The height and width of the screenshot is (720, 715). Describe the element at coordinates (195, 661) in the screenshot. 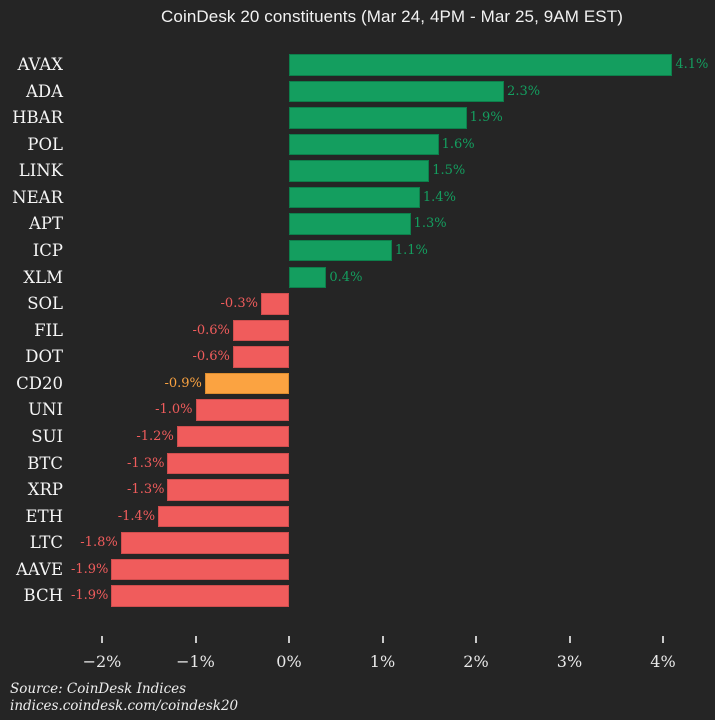

I see `x-axis-tick-label: −1%` at that location.